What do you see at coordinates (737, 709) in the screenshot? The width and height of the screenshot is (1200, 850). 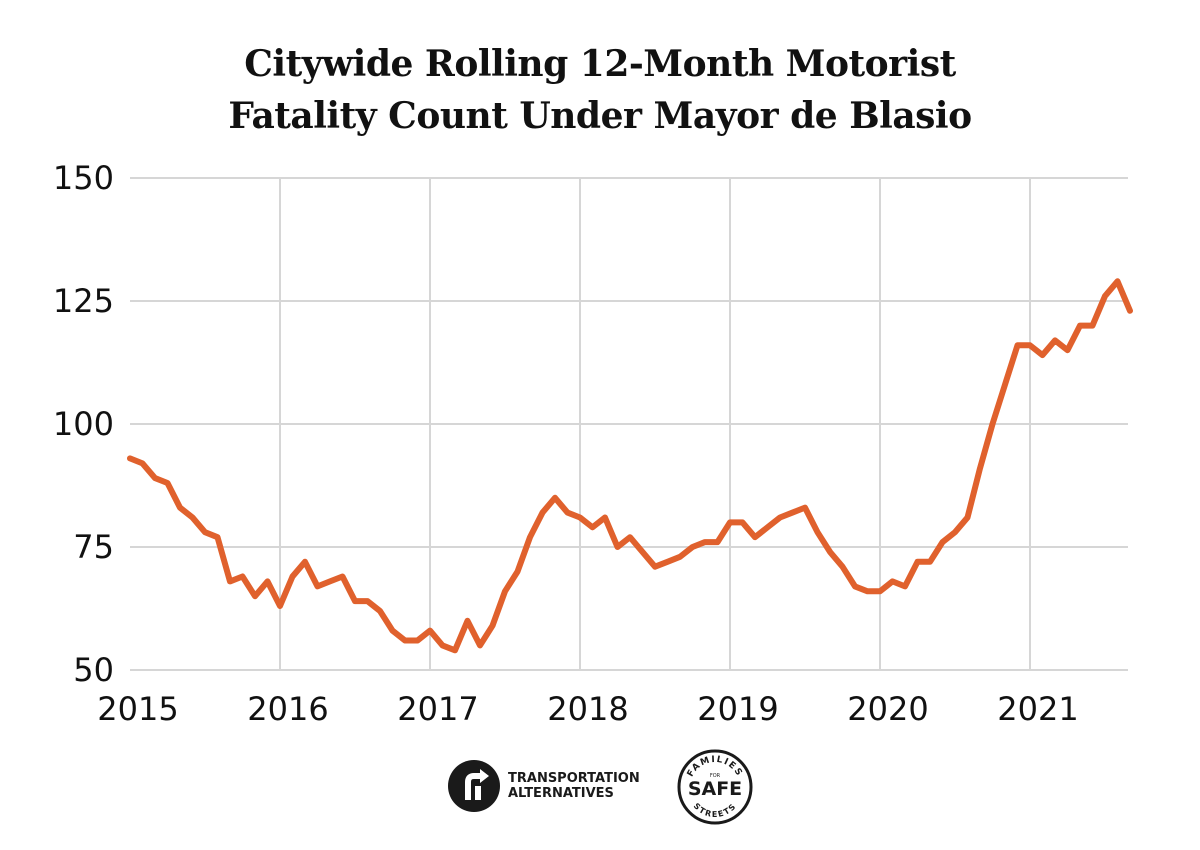 I see `x-tick-label-2019: 2019` at bounding box center [737, 709].